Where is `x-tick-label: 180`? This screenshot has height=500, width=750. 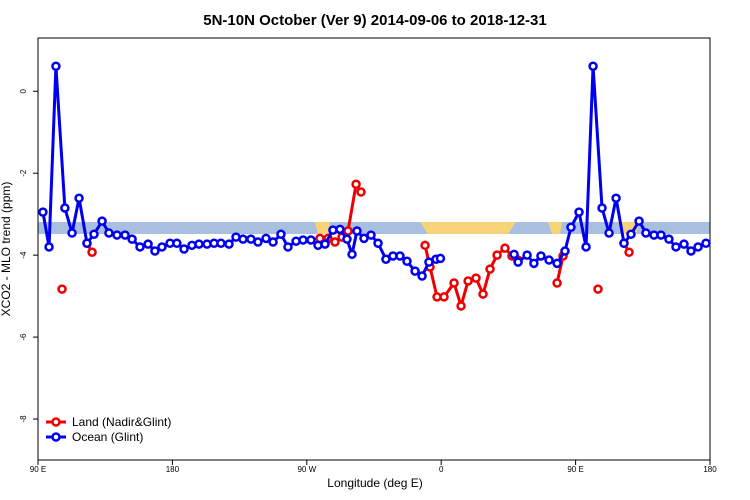 x-tick-label: 180 is located at coordinates (710, 469).